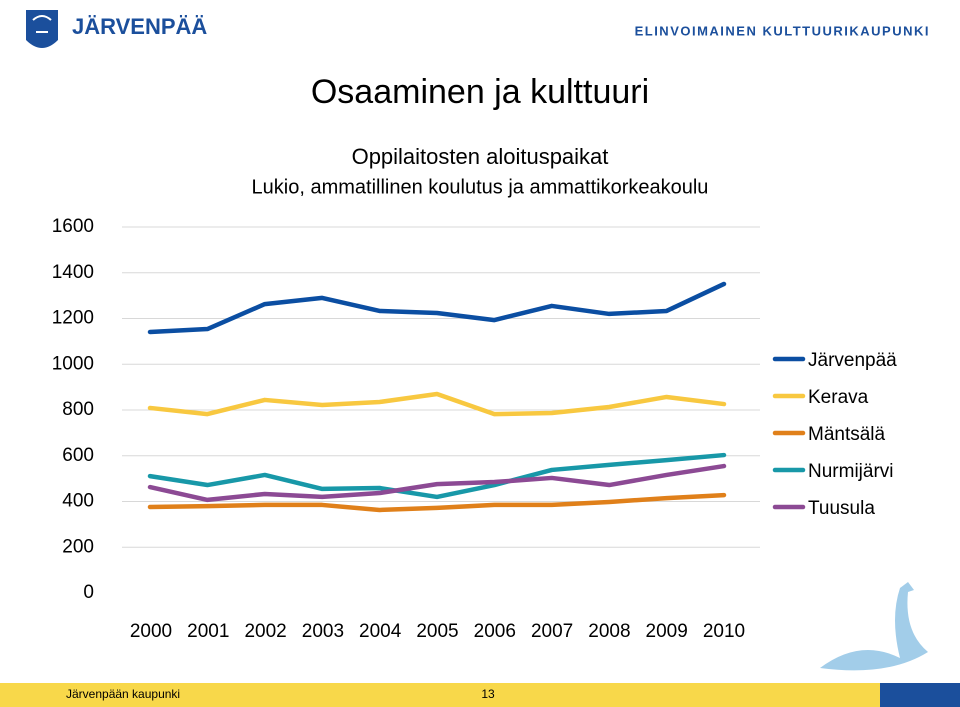 The height and width of the screenshot is (707, 960). I want to click on legend-label: Kerava, so click(838, 397).